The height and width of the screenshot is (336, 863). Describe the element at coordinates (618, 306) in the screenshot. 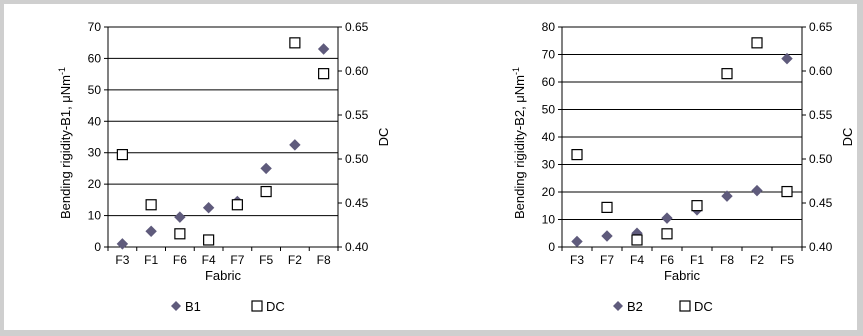

I see `legend-marker-b2` at that location.